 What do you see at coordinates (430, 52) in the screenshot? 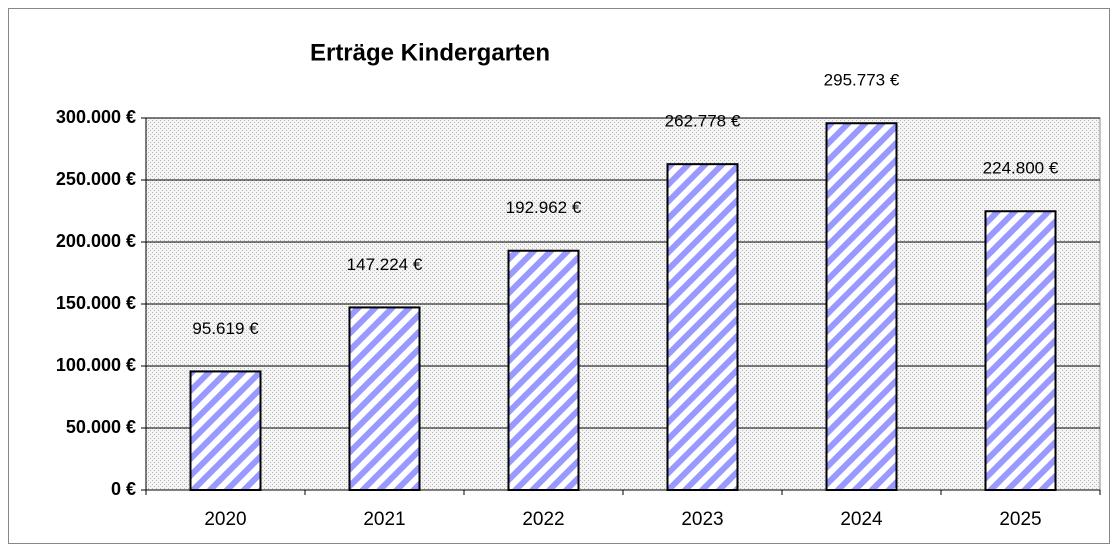
I see `chart-title: Erträge Kindergarten` at bounding box center [430, 52].